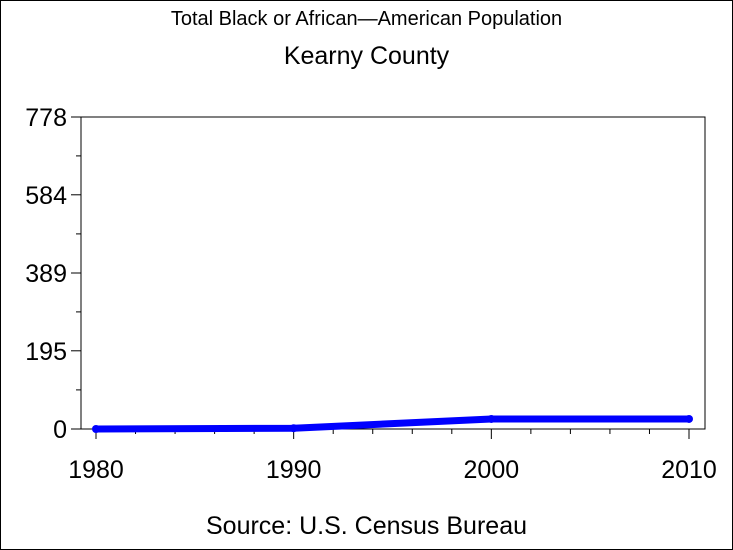 The width and height of the screenshot is (733, 550). I want to click on x-tick-label: 2010, so click(689, 470).